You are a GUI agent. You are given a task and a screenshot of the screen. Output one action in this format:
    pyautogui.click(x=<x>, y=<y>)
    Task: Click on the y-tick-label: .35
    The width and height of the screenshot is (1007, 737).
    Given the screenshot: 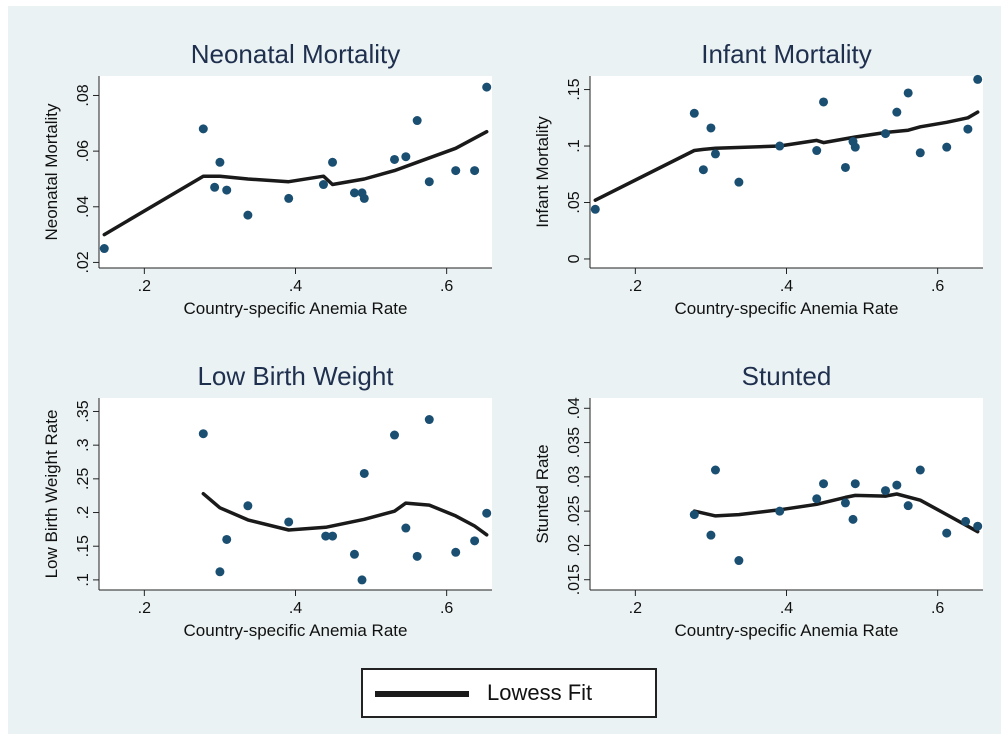 What is the action you would take?
    pyautogui.click(x=83, y=411)
    